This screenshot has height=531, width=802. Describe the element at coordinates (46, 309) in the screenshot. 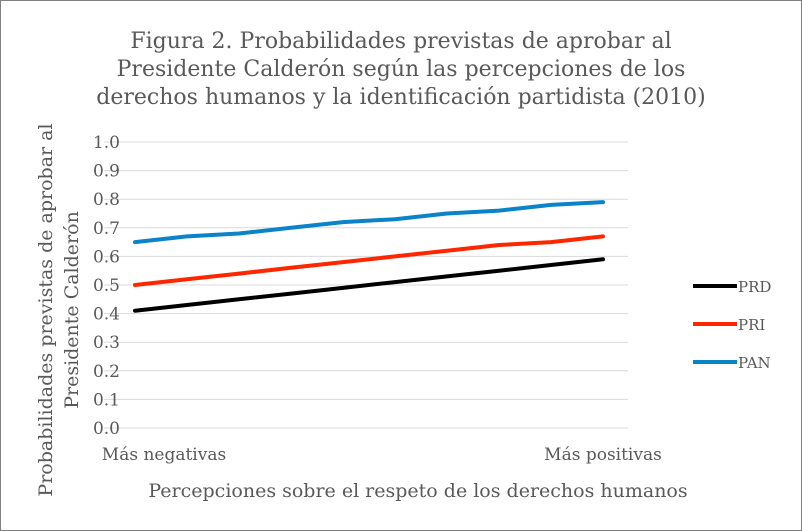

I see `y-axis-label-line-1: Probabilidades previstas de aprobar al` at that location.